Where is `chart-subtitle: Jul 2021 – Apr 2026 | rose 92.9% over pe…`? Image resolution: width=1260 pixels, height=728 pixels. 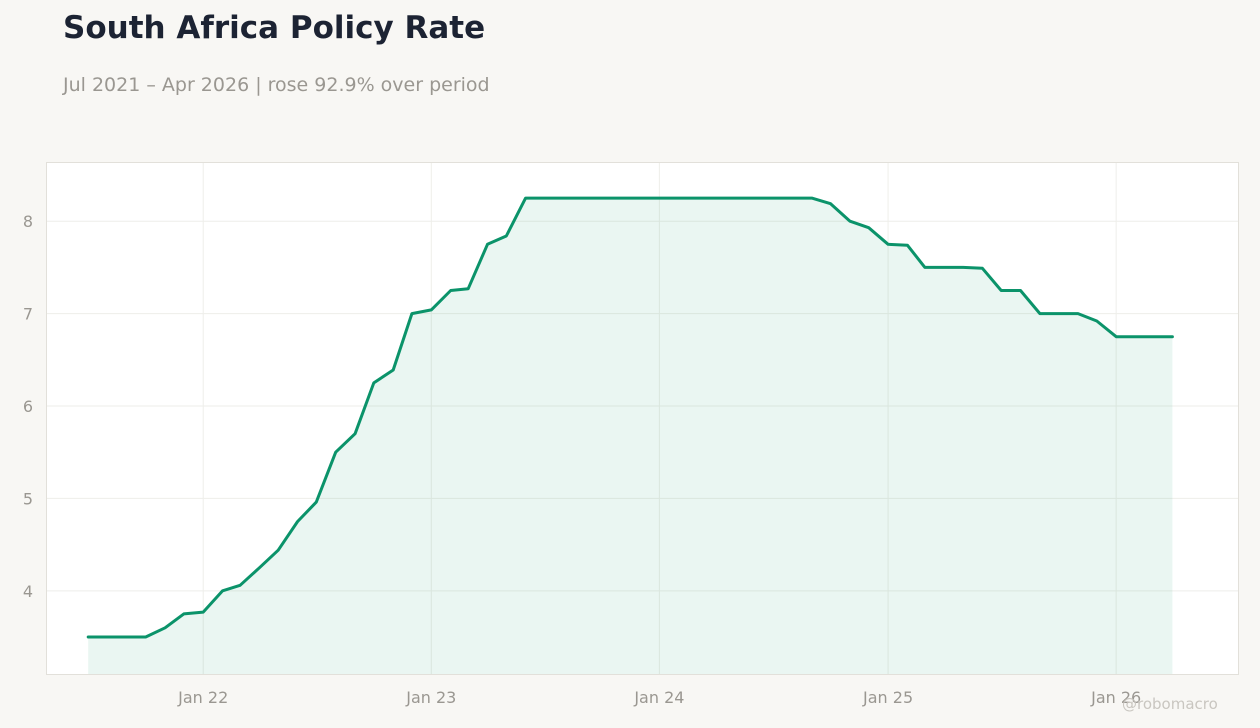 chart-subtitle: Jul 2021 – Apr 2026 | rose 92.9% over pe… is located at coordinates (276, 85).